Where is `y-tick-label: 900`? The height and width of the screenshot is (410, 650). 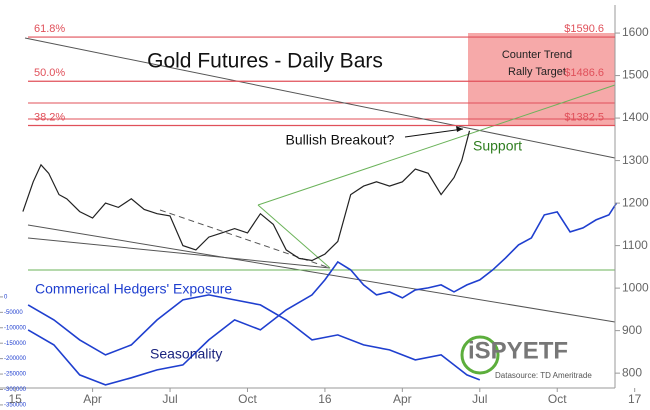
y-tick-label: 900 is located at coordinates (632, 330).